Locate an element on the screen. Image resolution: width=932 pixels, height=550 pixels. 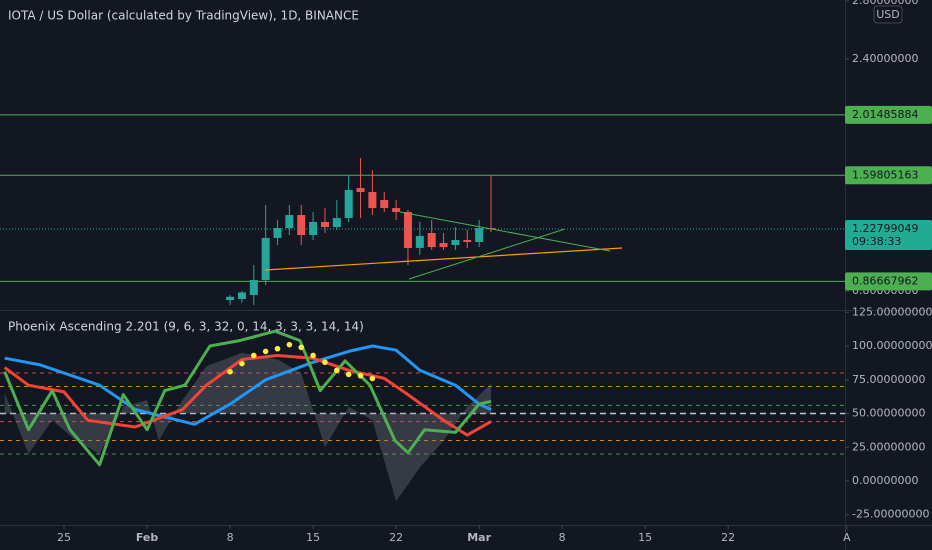
currency-badge is located at coordinates (888, 14).